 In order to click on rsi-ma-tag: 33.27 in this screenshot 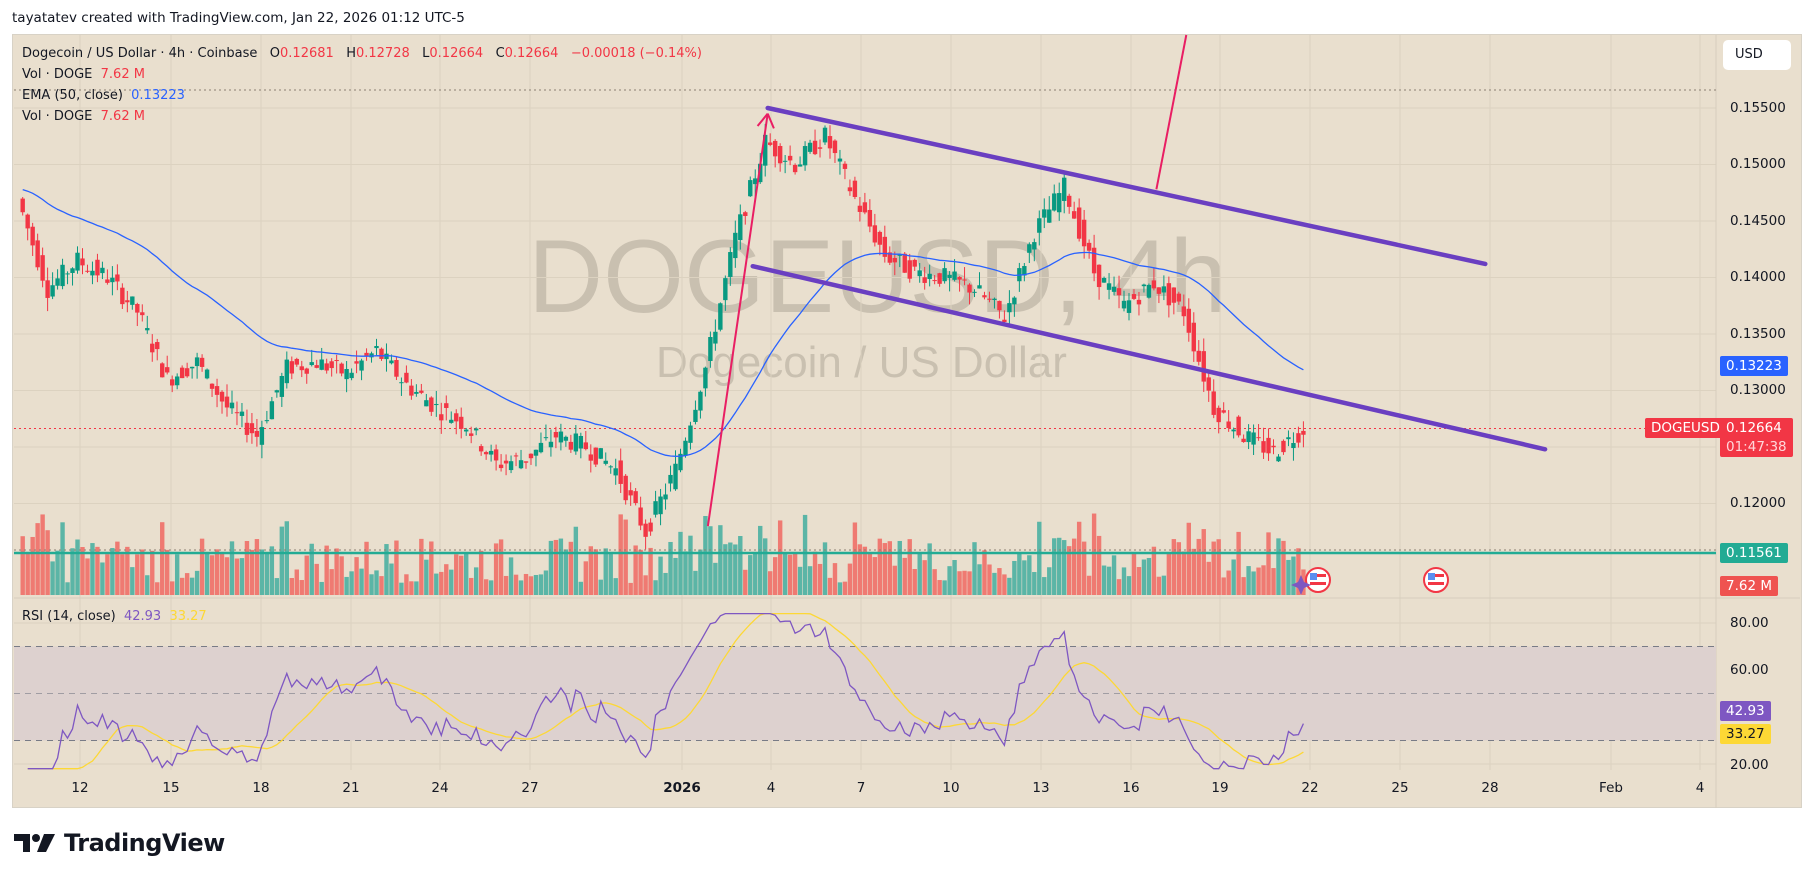, I will do `click(1745, 734)`.